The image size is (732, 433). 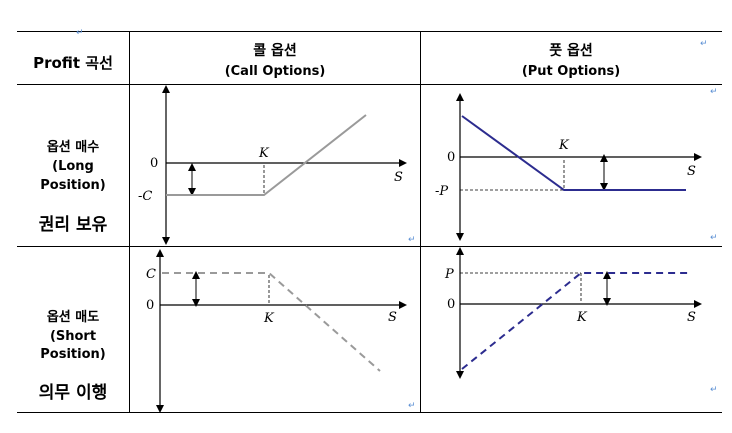 What do you see at coordinates (73, 185) in the screenshot?
I see `long-row-en2: Position)` at bounding box center [73, 185].